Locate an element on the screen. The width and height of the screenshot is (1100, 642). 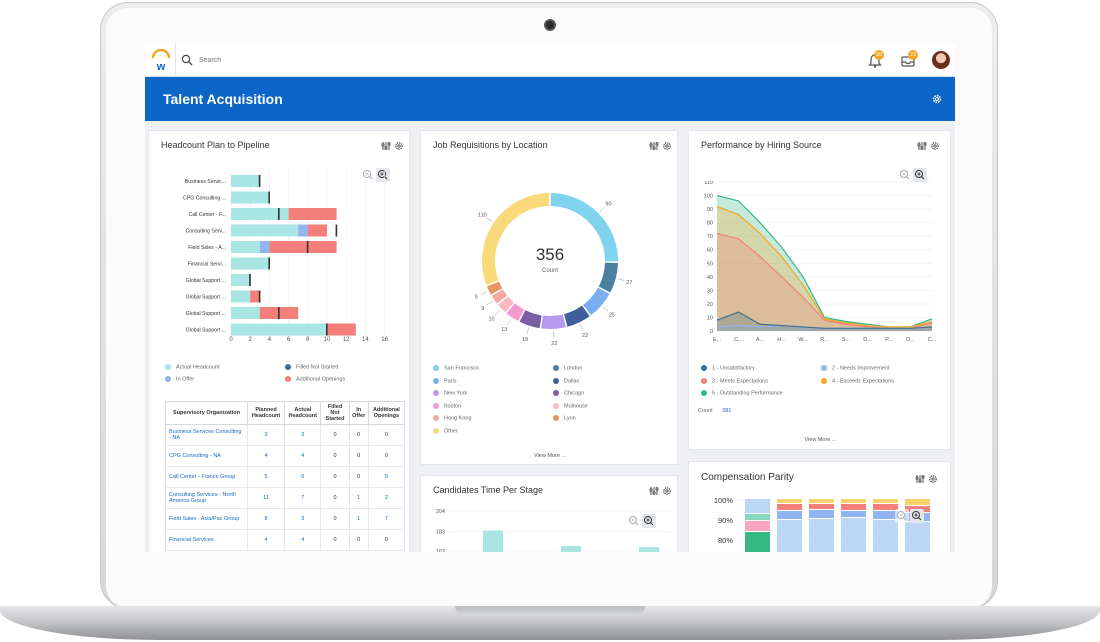
legend-item: 5 - Outstanding Performance is located at coordinates (742, 393).